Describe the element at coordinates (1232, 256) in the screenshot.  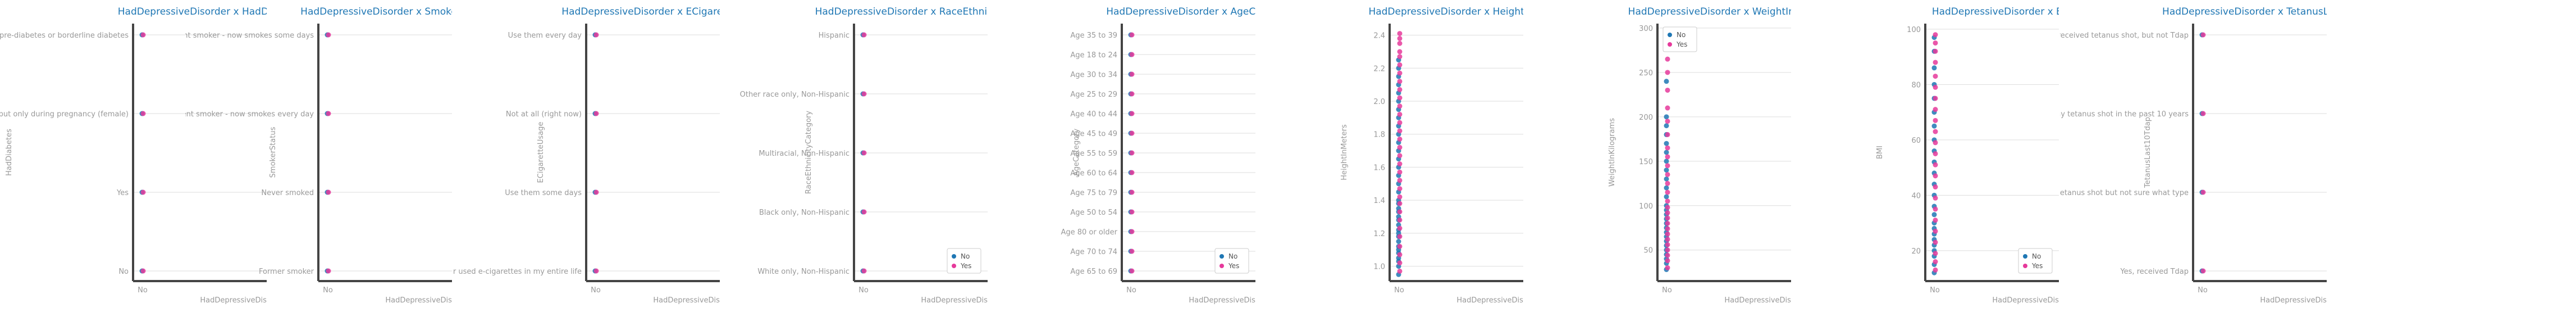
I see `legend-label: No` at that location.